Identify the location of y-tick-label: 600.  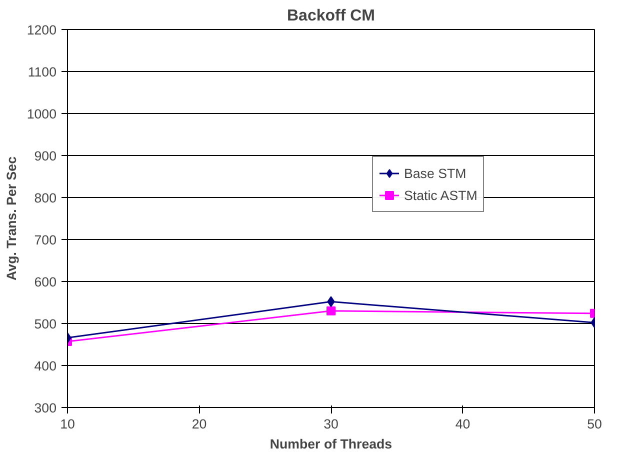
(45, 282).